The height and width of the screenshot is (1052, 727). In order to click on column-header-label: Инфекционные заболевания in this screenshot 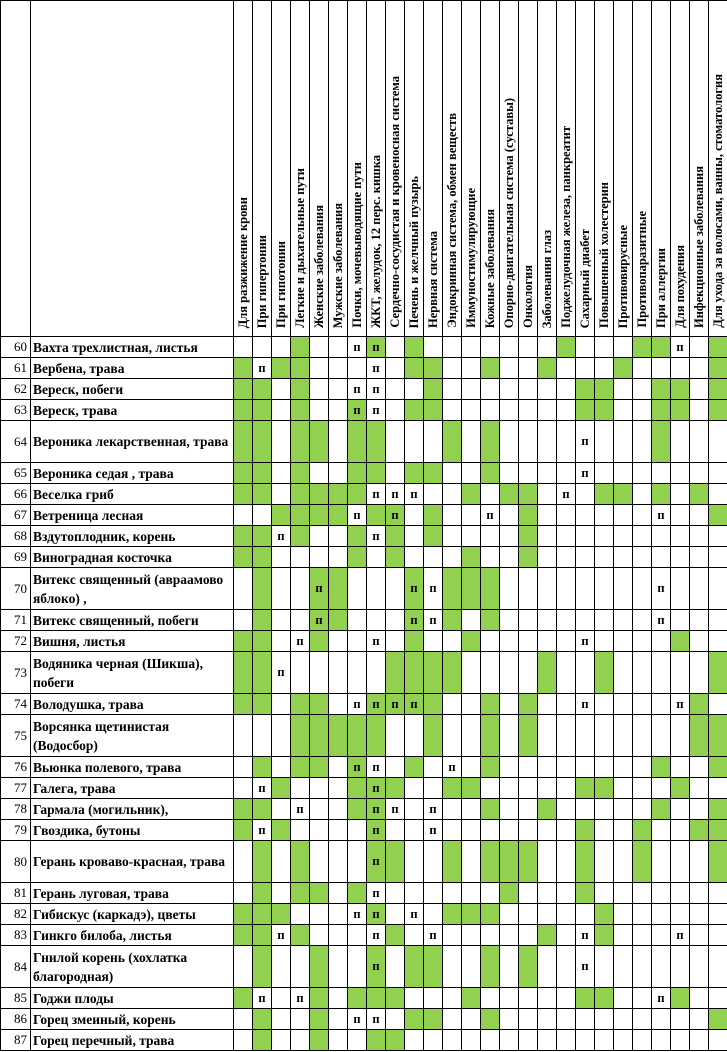, I will do `click(698, 247)`.